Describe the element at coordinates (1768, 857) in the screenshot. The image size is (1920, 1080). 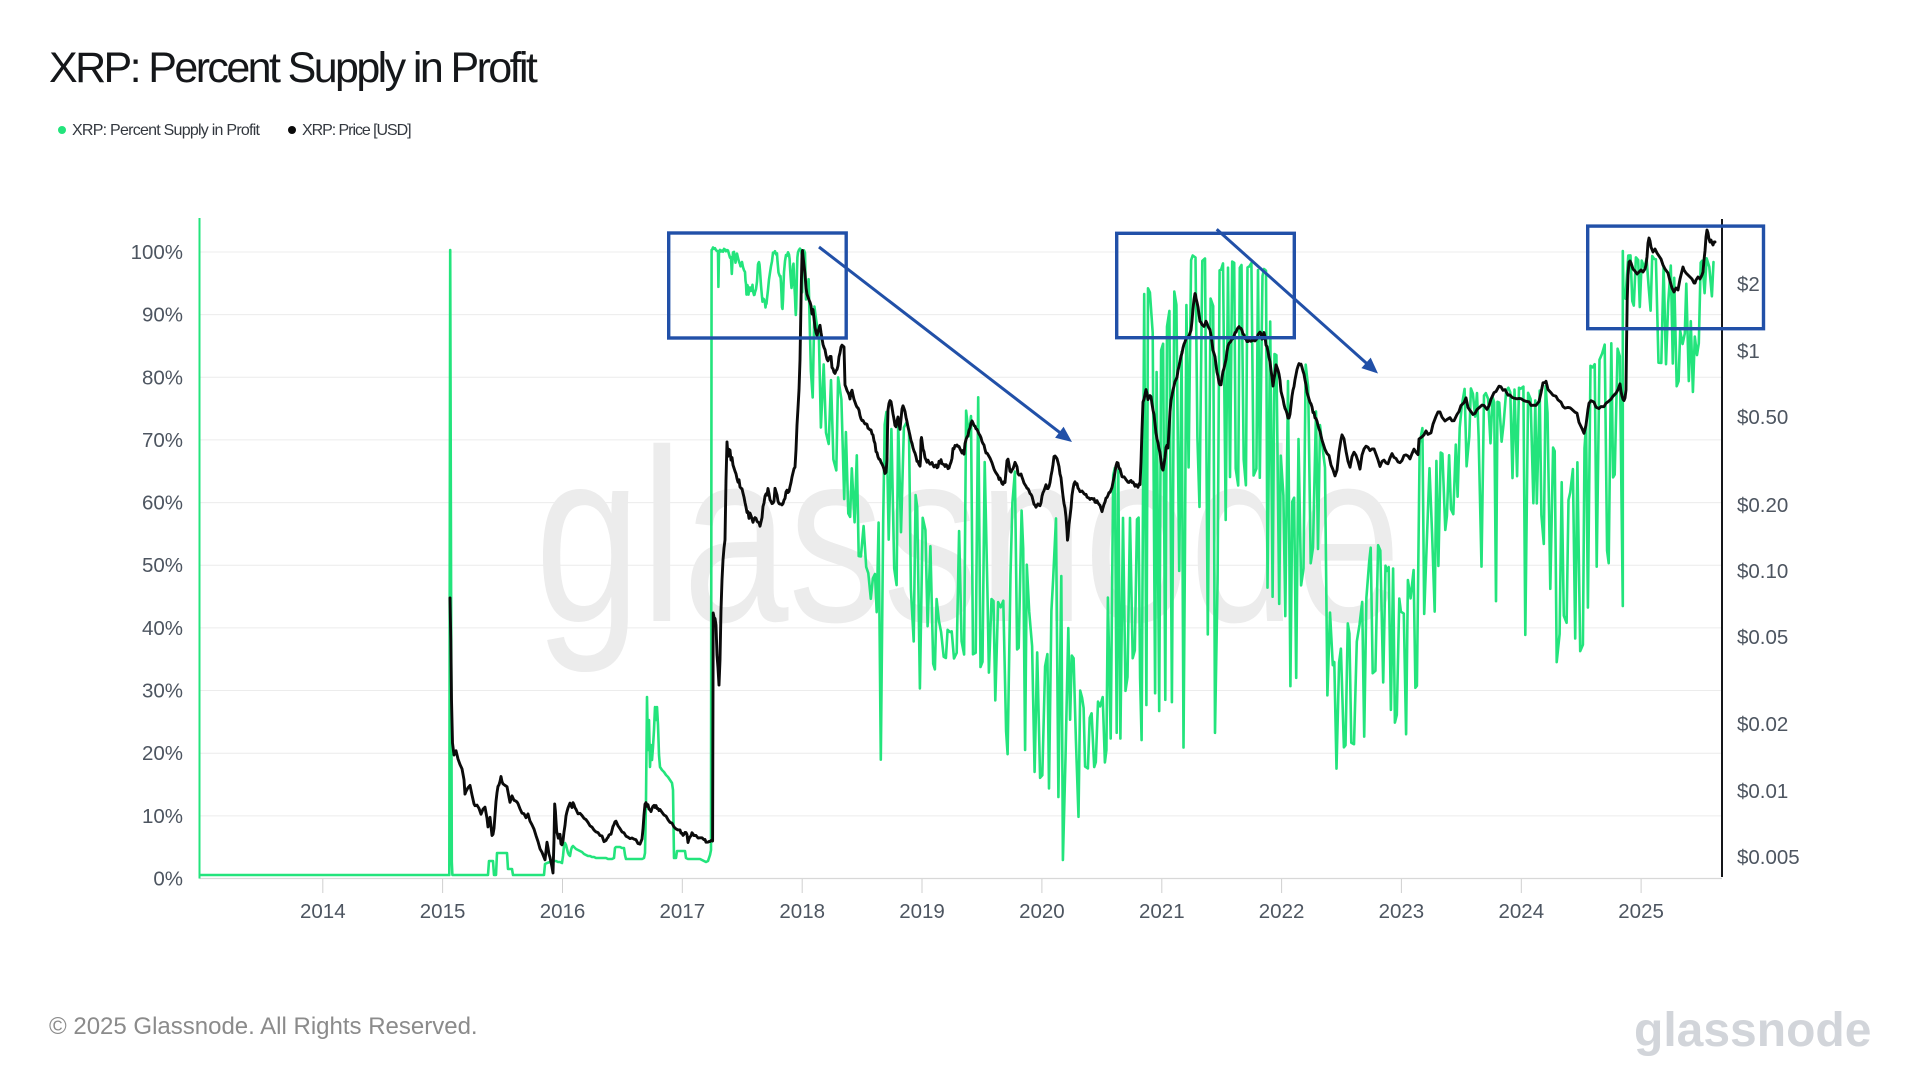
I see `svg-text: $0.005` at that location.